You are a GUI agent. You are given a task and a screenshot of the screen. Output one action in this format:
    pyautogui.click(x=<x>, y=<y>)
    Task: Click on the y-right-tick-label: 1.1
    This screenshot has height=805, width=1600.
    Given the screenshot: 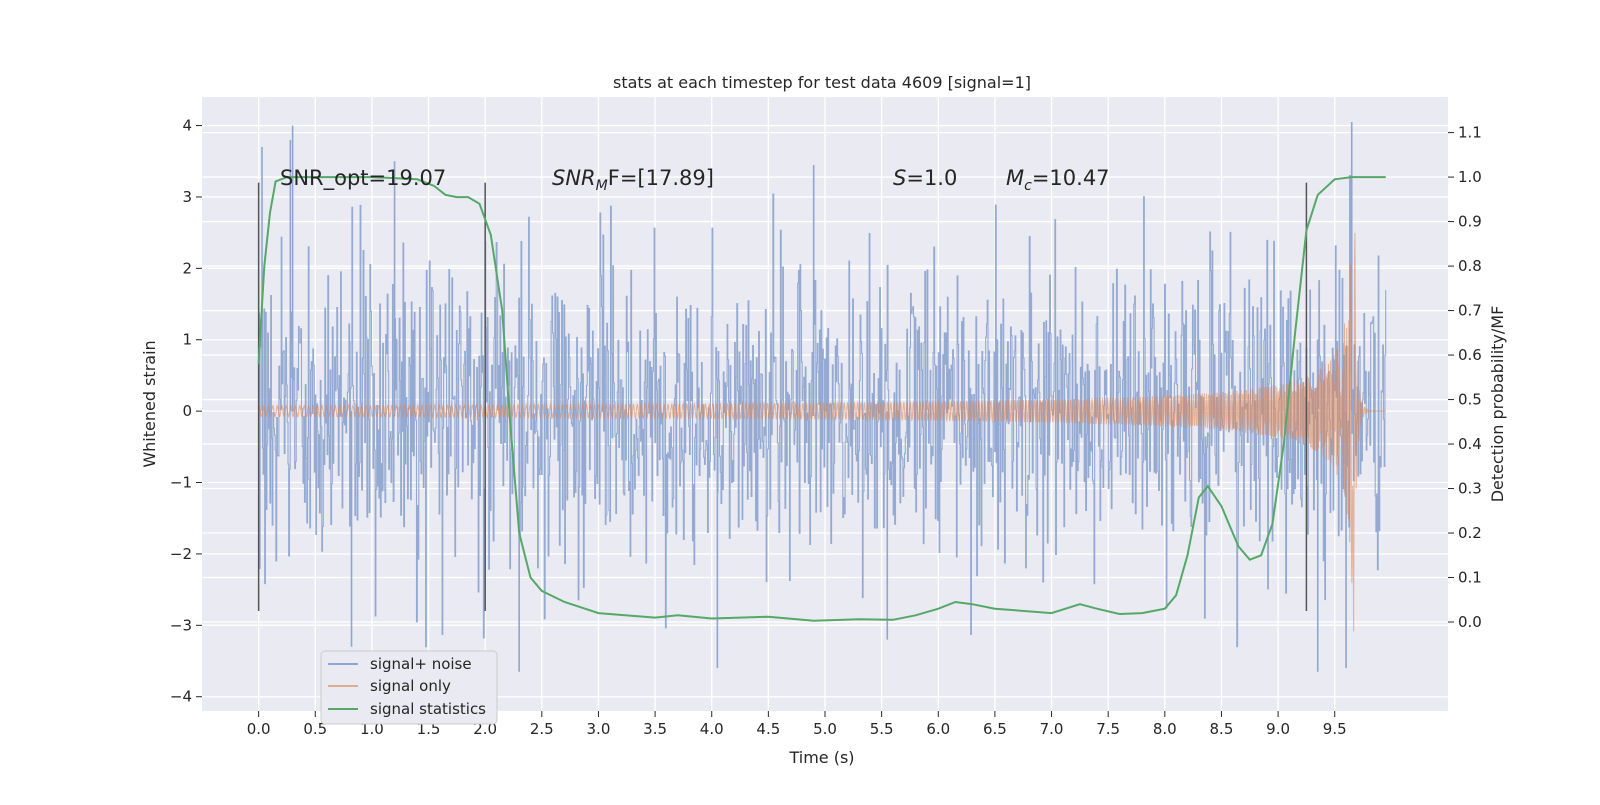 What is the action you would take?
    pyautogui.click(x=1470, y=133)
    